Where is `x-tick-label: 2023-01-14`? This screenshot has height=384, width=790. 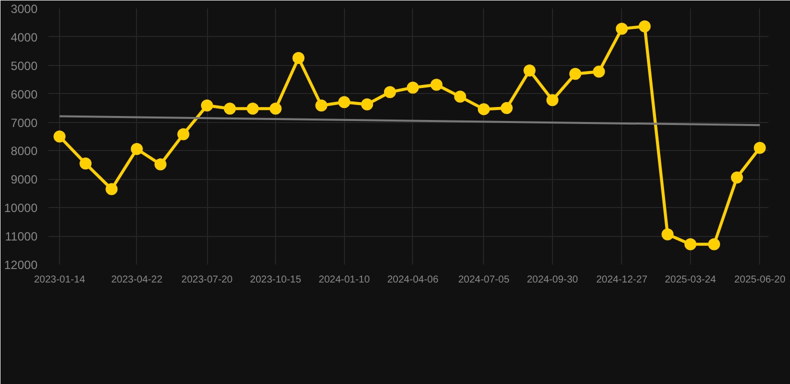
x-tick-label: 2023-01-14 is located at coordinates (60, 280).